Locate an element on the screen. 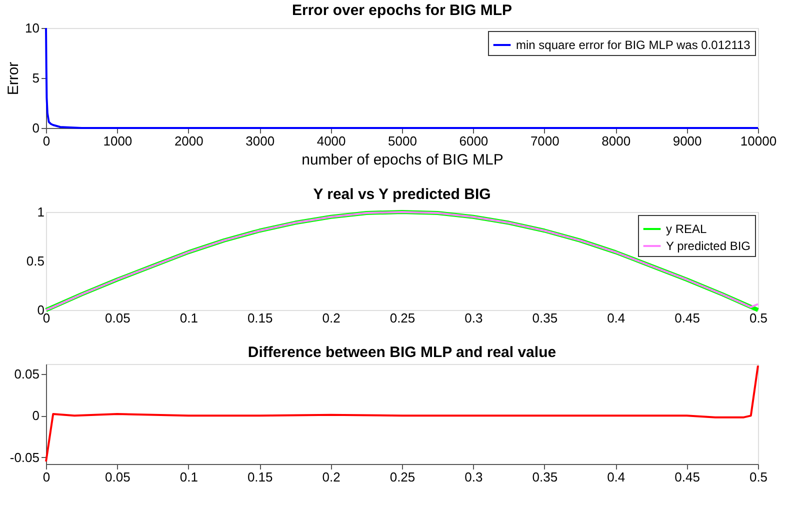  y-tick-label: 0.5 is located at coordinates (35, 261).